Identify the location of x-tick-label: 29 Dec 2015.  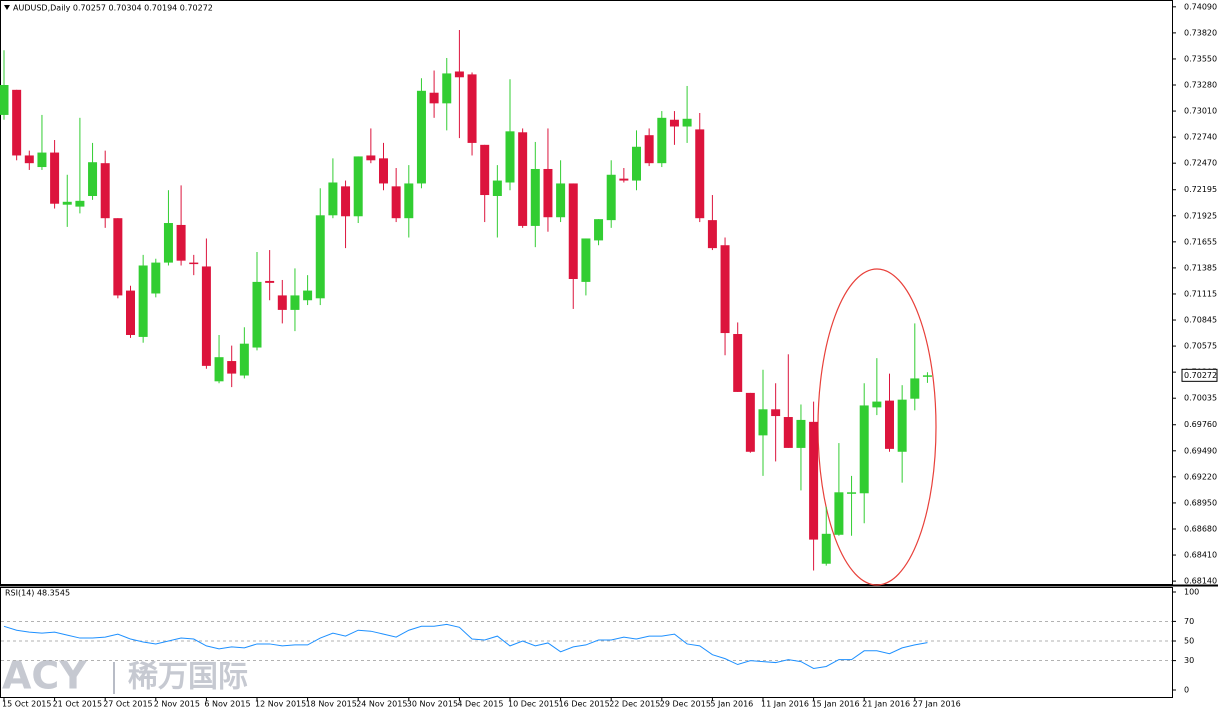
(685, 704).